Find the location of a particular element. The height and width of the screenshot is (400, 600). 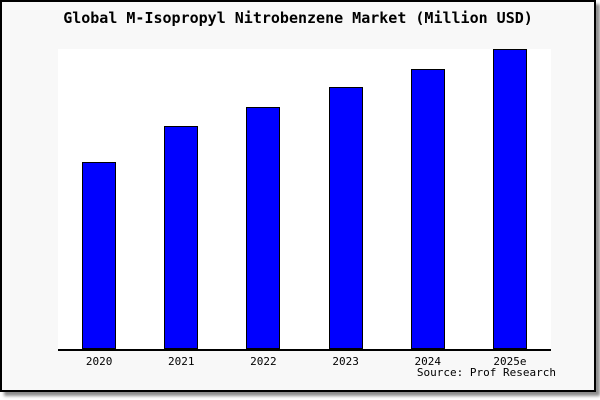

bar-2025e is located at coordinates (509, 199).